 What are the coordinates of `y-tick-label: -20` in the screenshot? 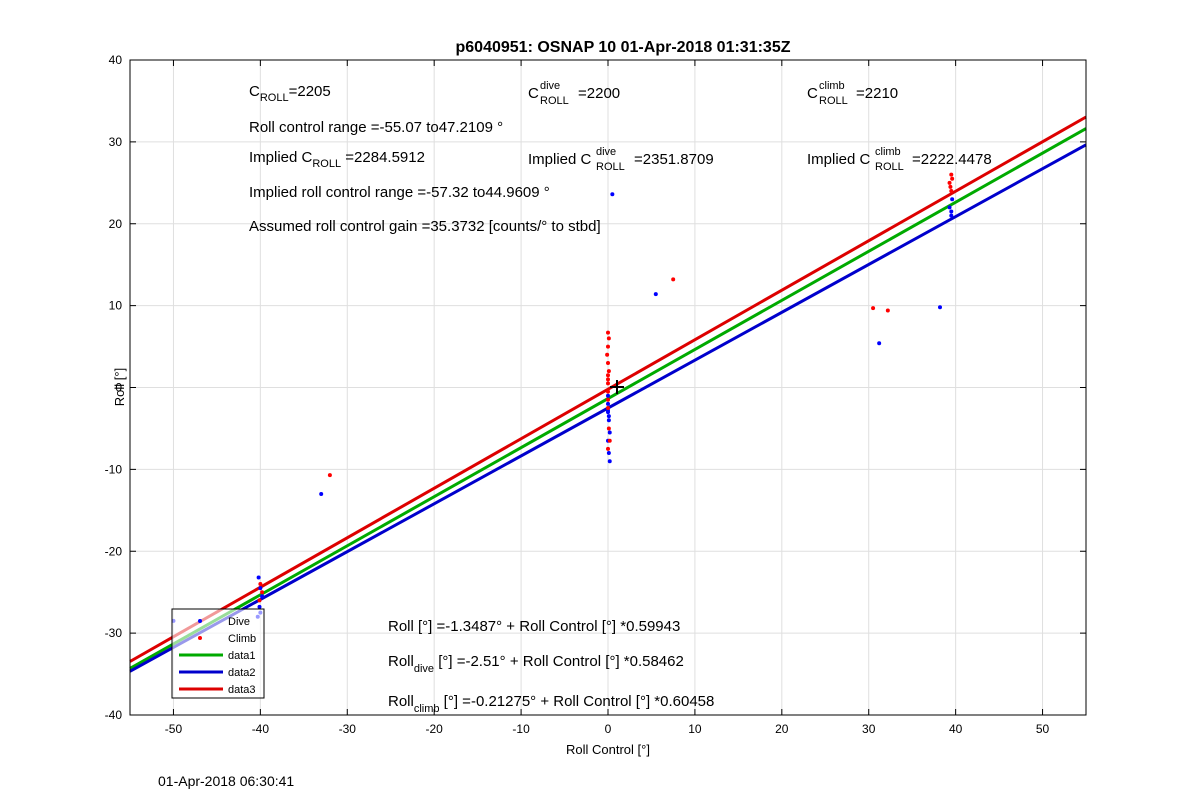 It's located at (114, 551).